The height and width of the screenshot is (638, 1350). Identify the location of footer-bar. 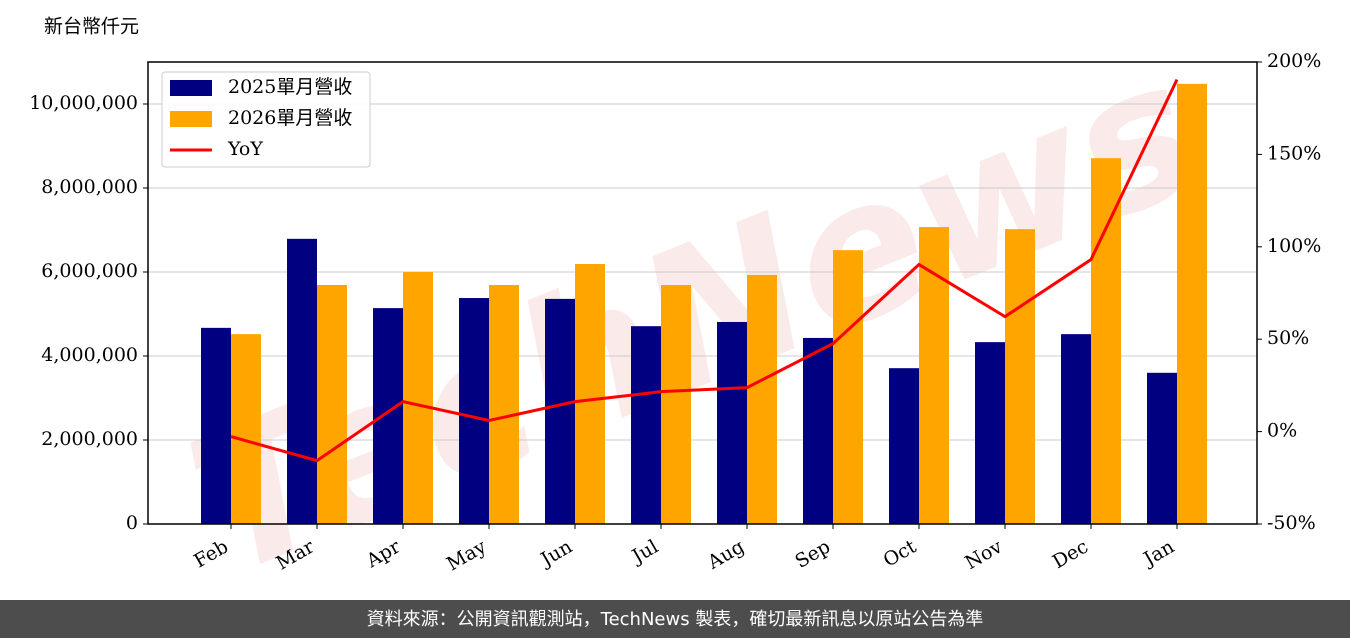
(675, 619).